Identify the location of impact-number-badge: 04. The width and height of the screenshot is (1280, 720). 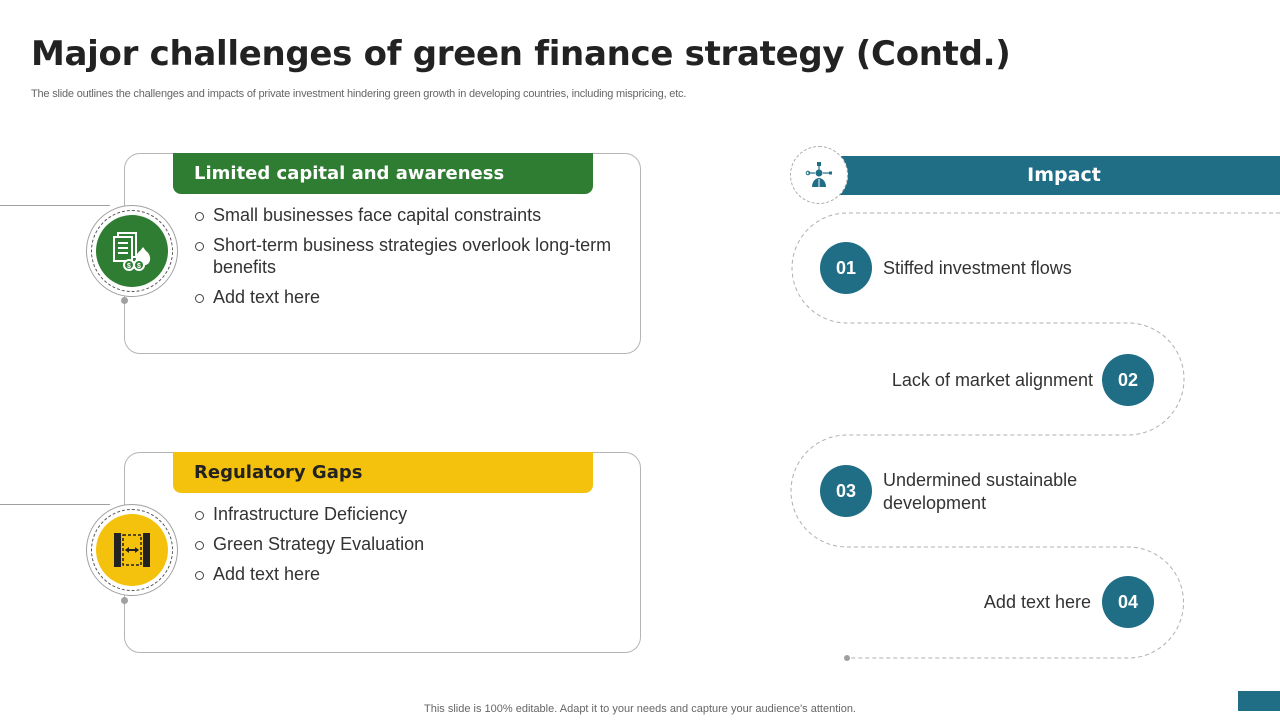
(1128, 602).